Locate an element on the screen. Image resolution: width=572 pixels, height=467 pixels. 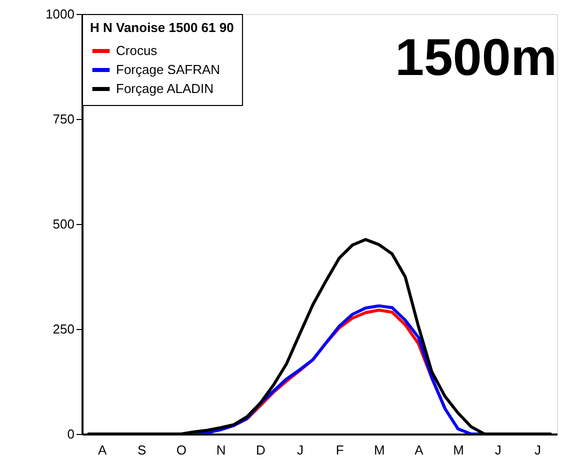
legend-label: Crocus is located at coordinates (137, 50).